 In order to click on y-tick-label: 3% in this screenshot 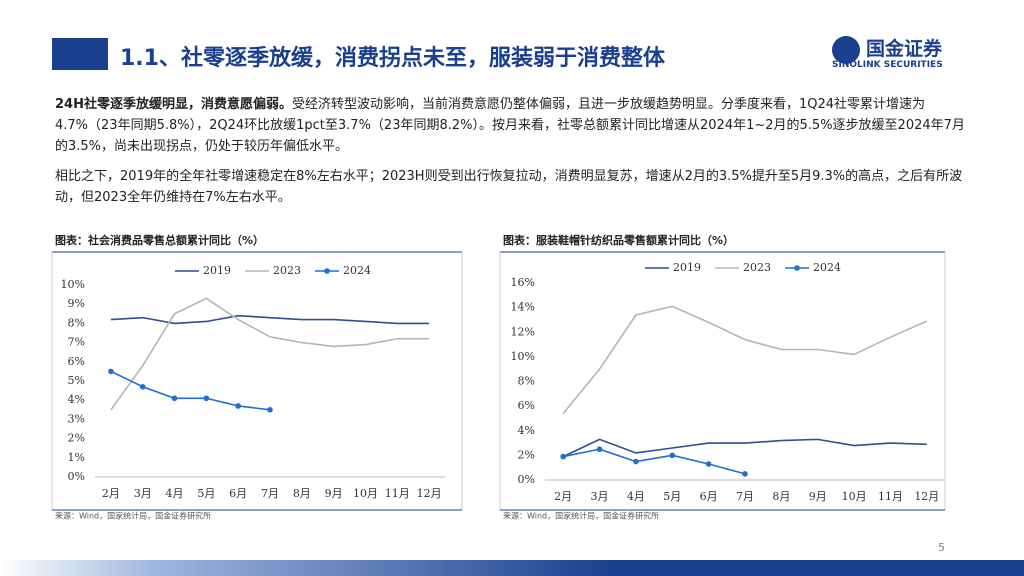, I will do `click(76, 418)`.